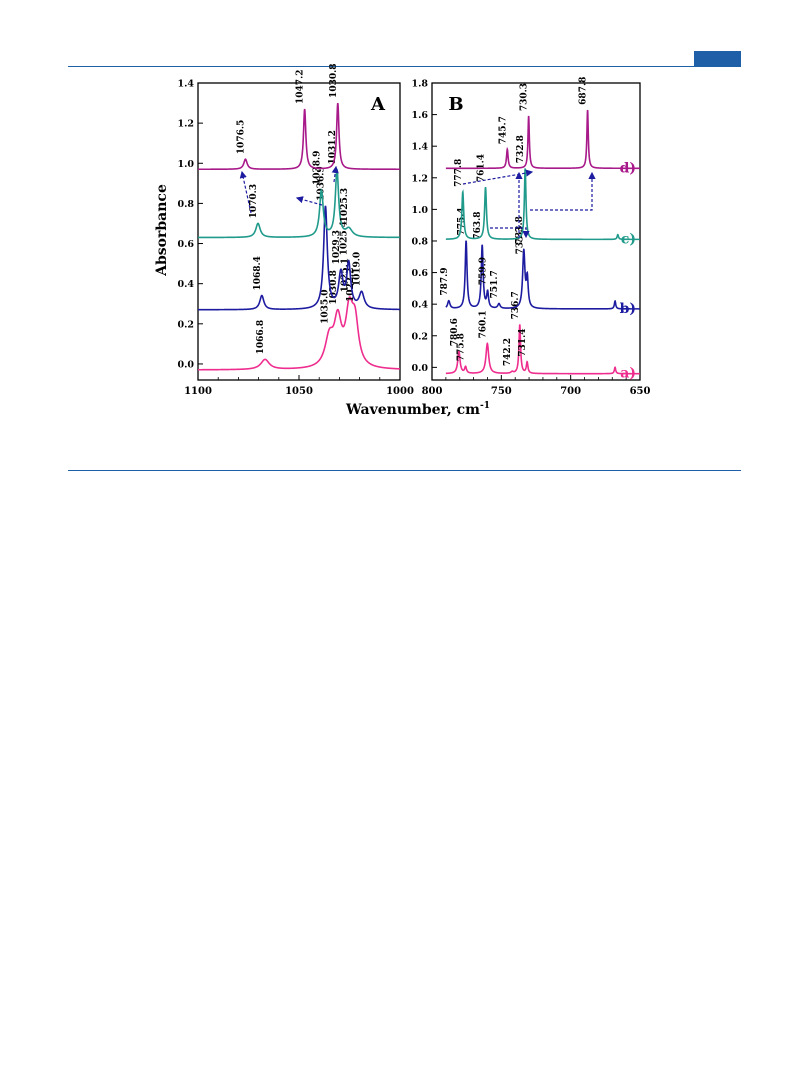  I want to click on panel-a-series-c-line, so click(299, 203).